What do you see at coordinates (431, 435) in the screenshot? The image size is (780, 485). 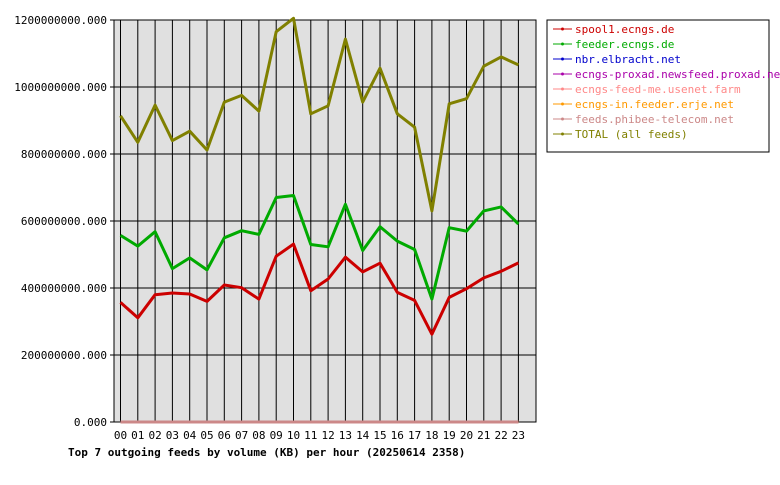 I see `x-tick-label: 18` at bounding box center [431, 435].